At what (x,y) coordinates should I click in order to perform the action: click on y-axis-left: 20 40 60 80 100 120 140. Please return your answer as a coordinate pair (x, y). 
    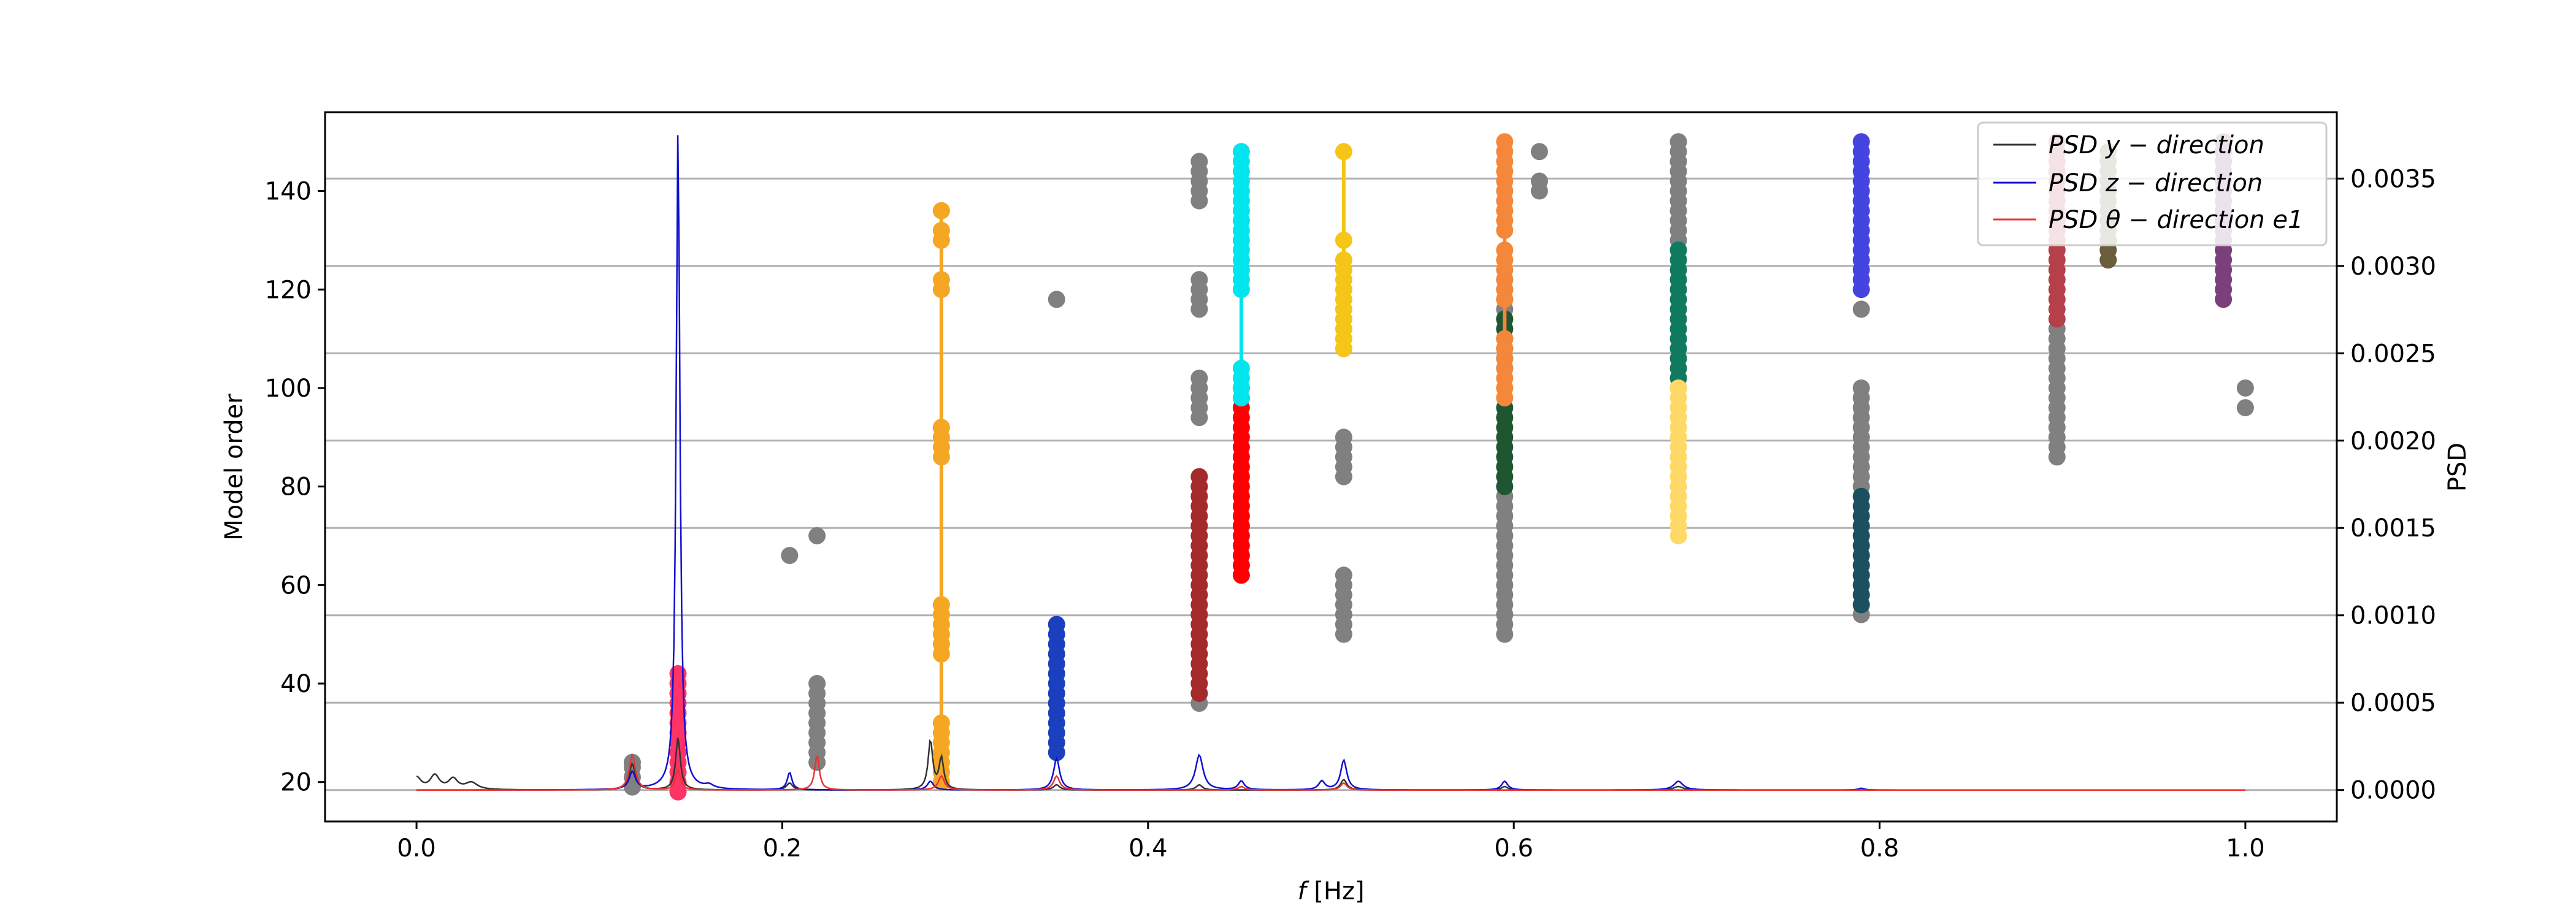
    Looking at the image, I should click on (295, 487).